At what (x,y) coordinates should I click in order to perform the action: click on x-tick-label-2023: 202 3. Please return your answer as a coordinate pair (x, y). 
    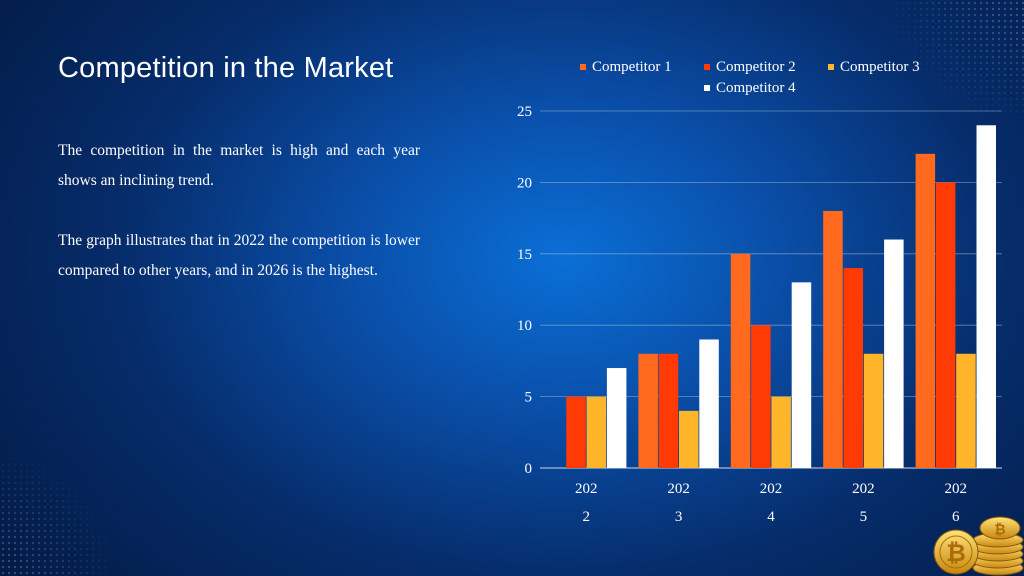
    Looking at the image, I should click on (678, 503).